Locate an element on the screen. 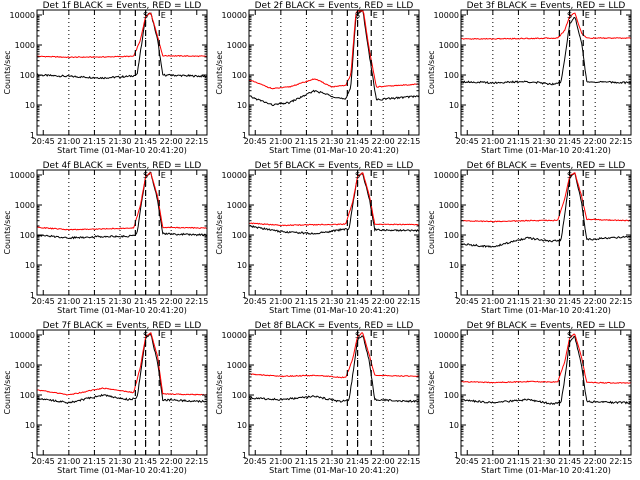  panel-title: Det 8f BLACK = Events, RED = LLD is located at coordinates (334, 326).